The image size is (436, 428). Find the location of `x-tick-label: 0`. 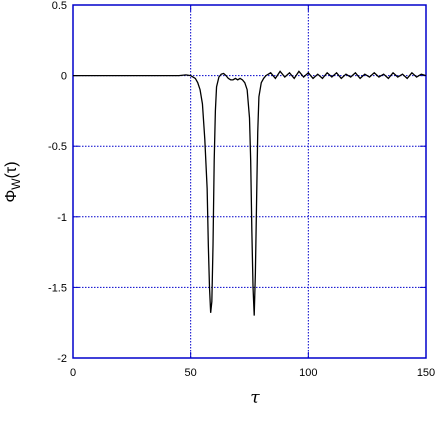

x-tick-label: 0 is located at coordinates (73, 373).